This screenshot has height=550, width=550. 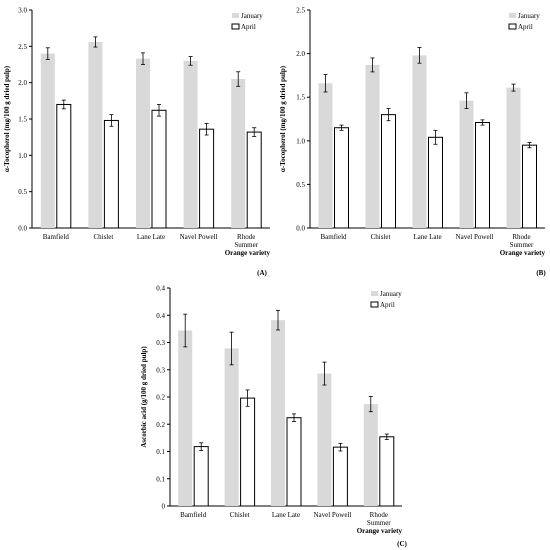 I want to click on panel-label: (A), so click(x=262, y=273).